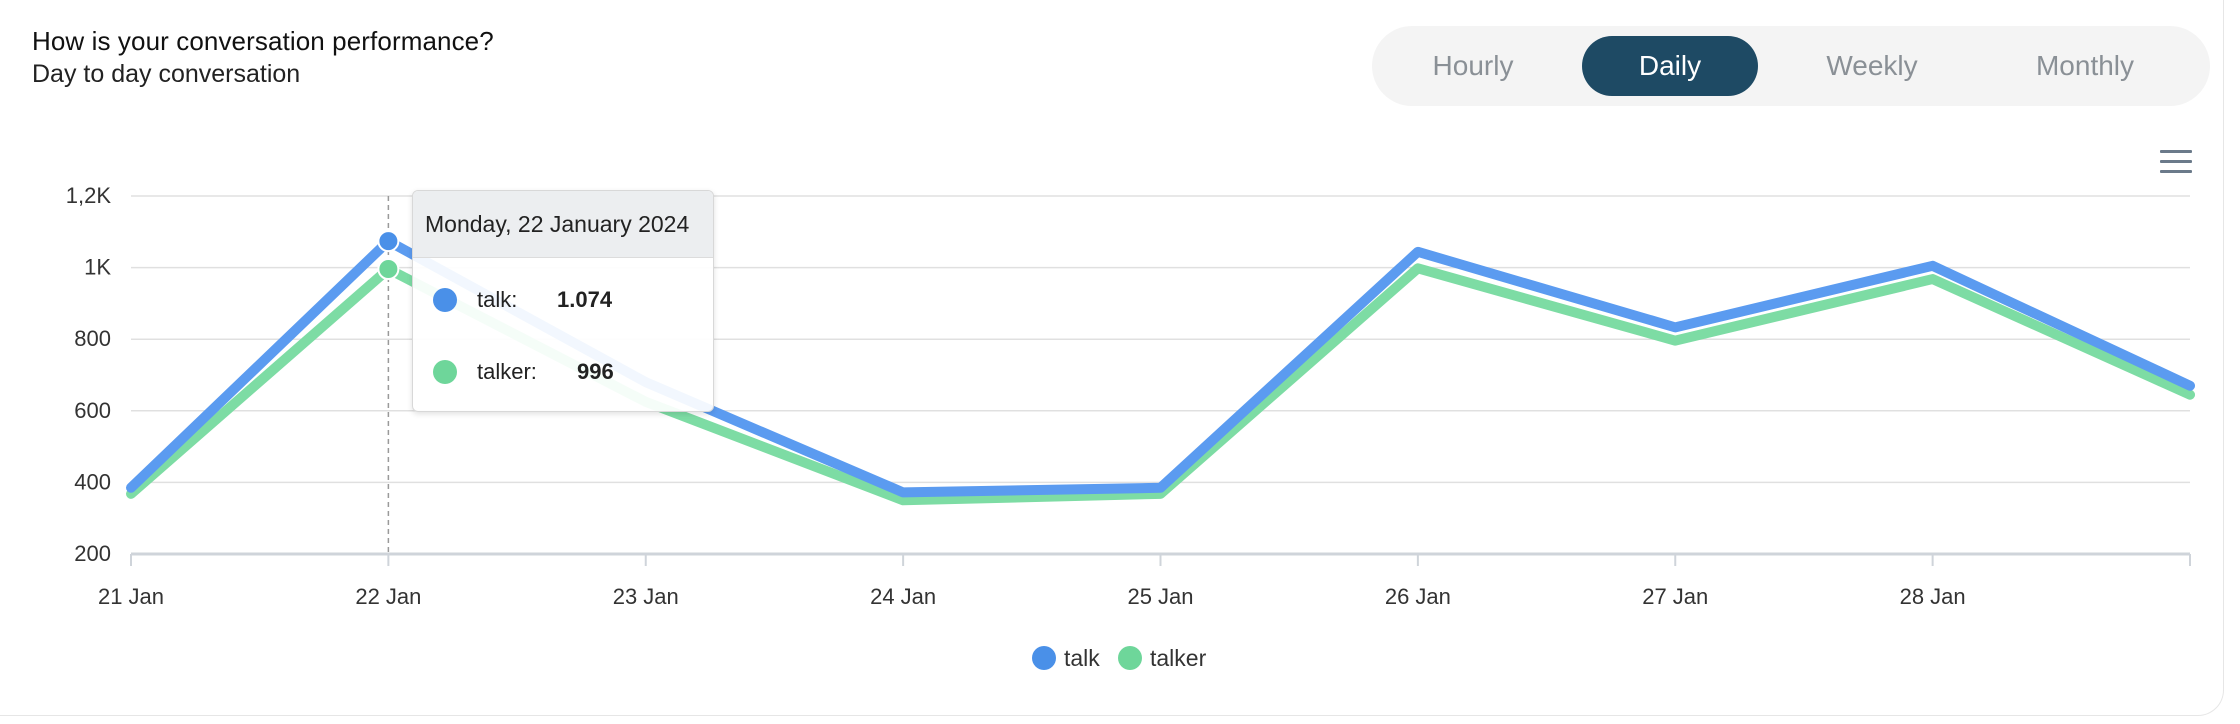  Describe the element at coordinates (89, 195) in the screenshot. I see `y-tick-label: 1,2K` at that location.